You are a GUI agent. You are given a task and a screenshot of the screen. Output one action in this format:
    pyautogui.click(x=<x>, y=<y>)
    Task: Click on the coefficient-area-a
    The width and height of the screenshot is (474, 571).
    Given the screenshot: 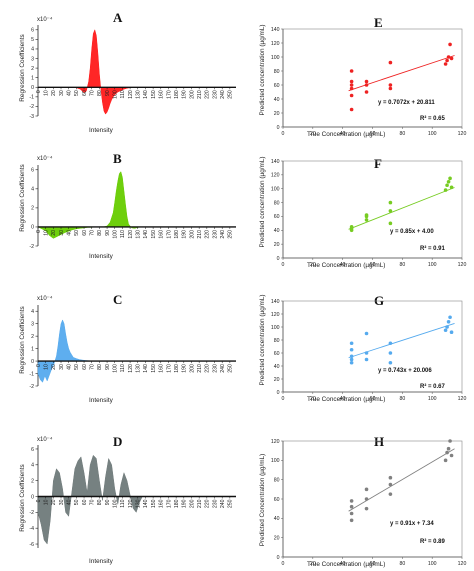 What is the action you would take?
    pyautogui.click(x=137, y=71)
    